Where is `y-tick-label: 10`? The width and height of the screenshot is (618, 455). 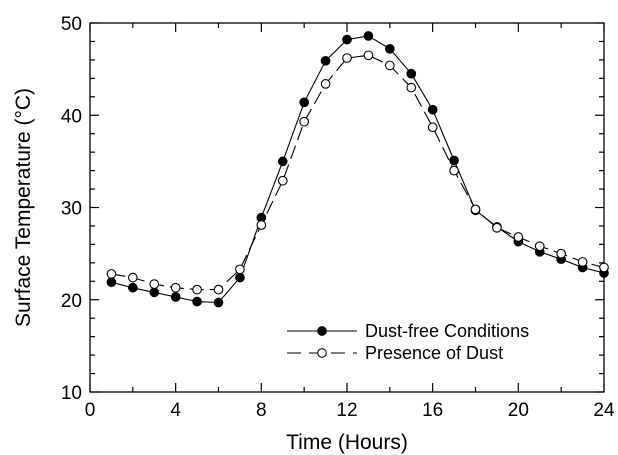
y-tick-label: 10 is located at coordinates (71, 393).